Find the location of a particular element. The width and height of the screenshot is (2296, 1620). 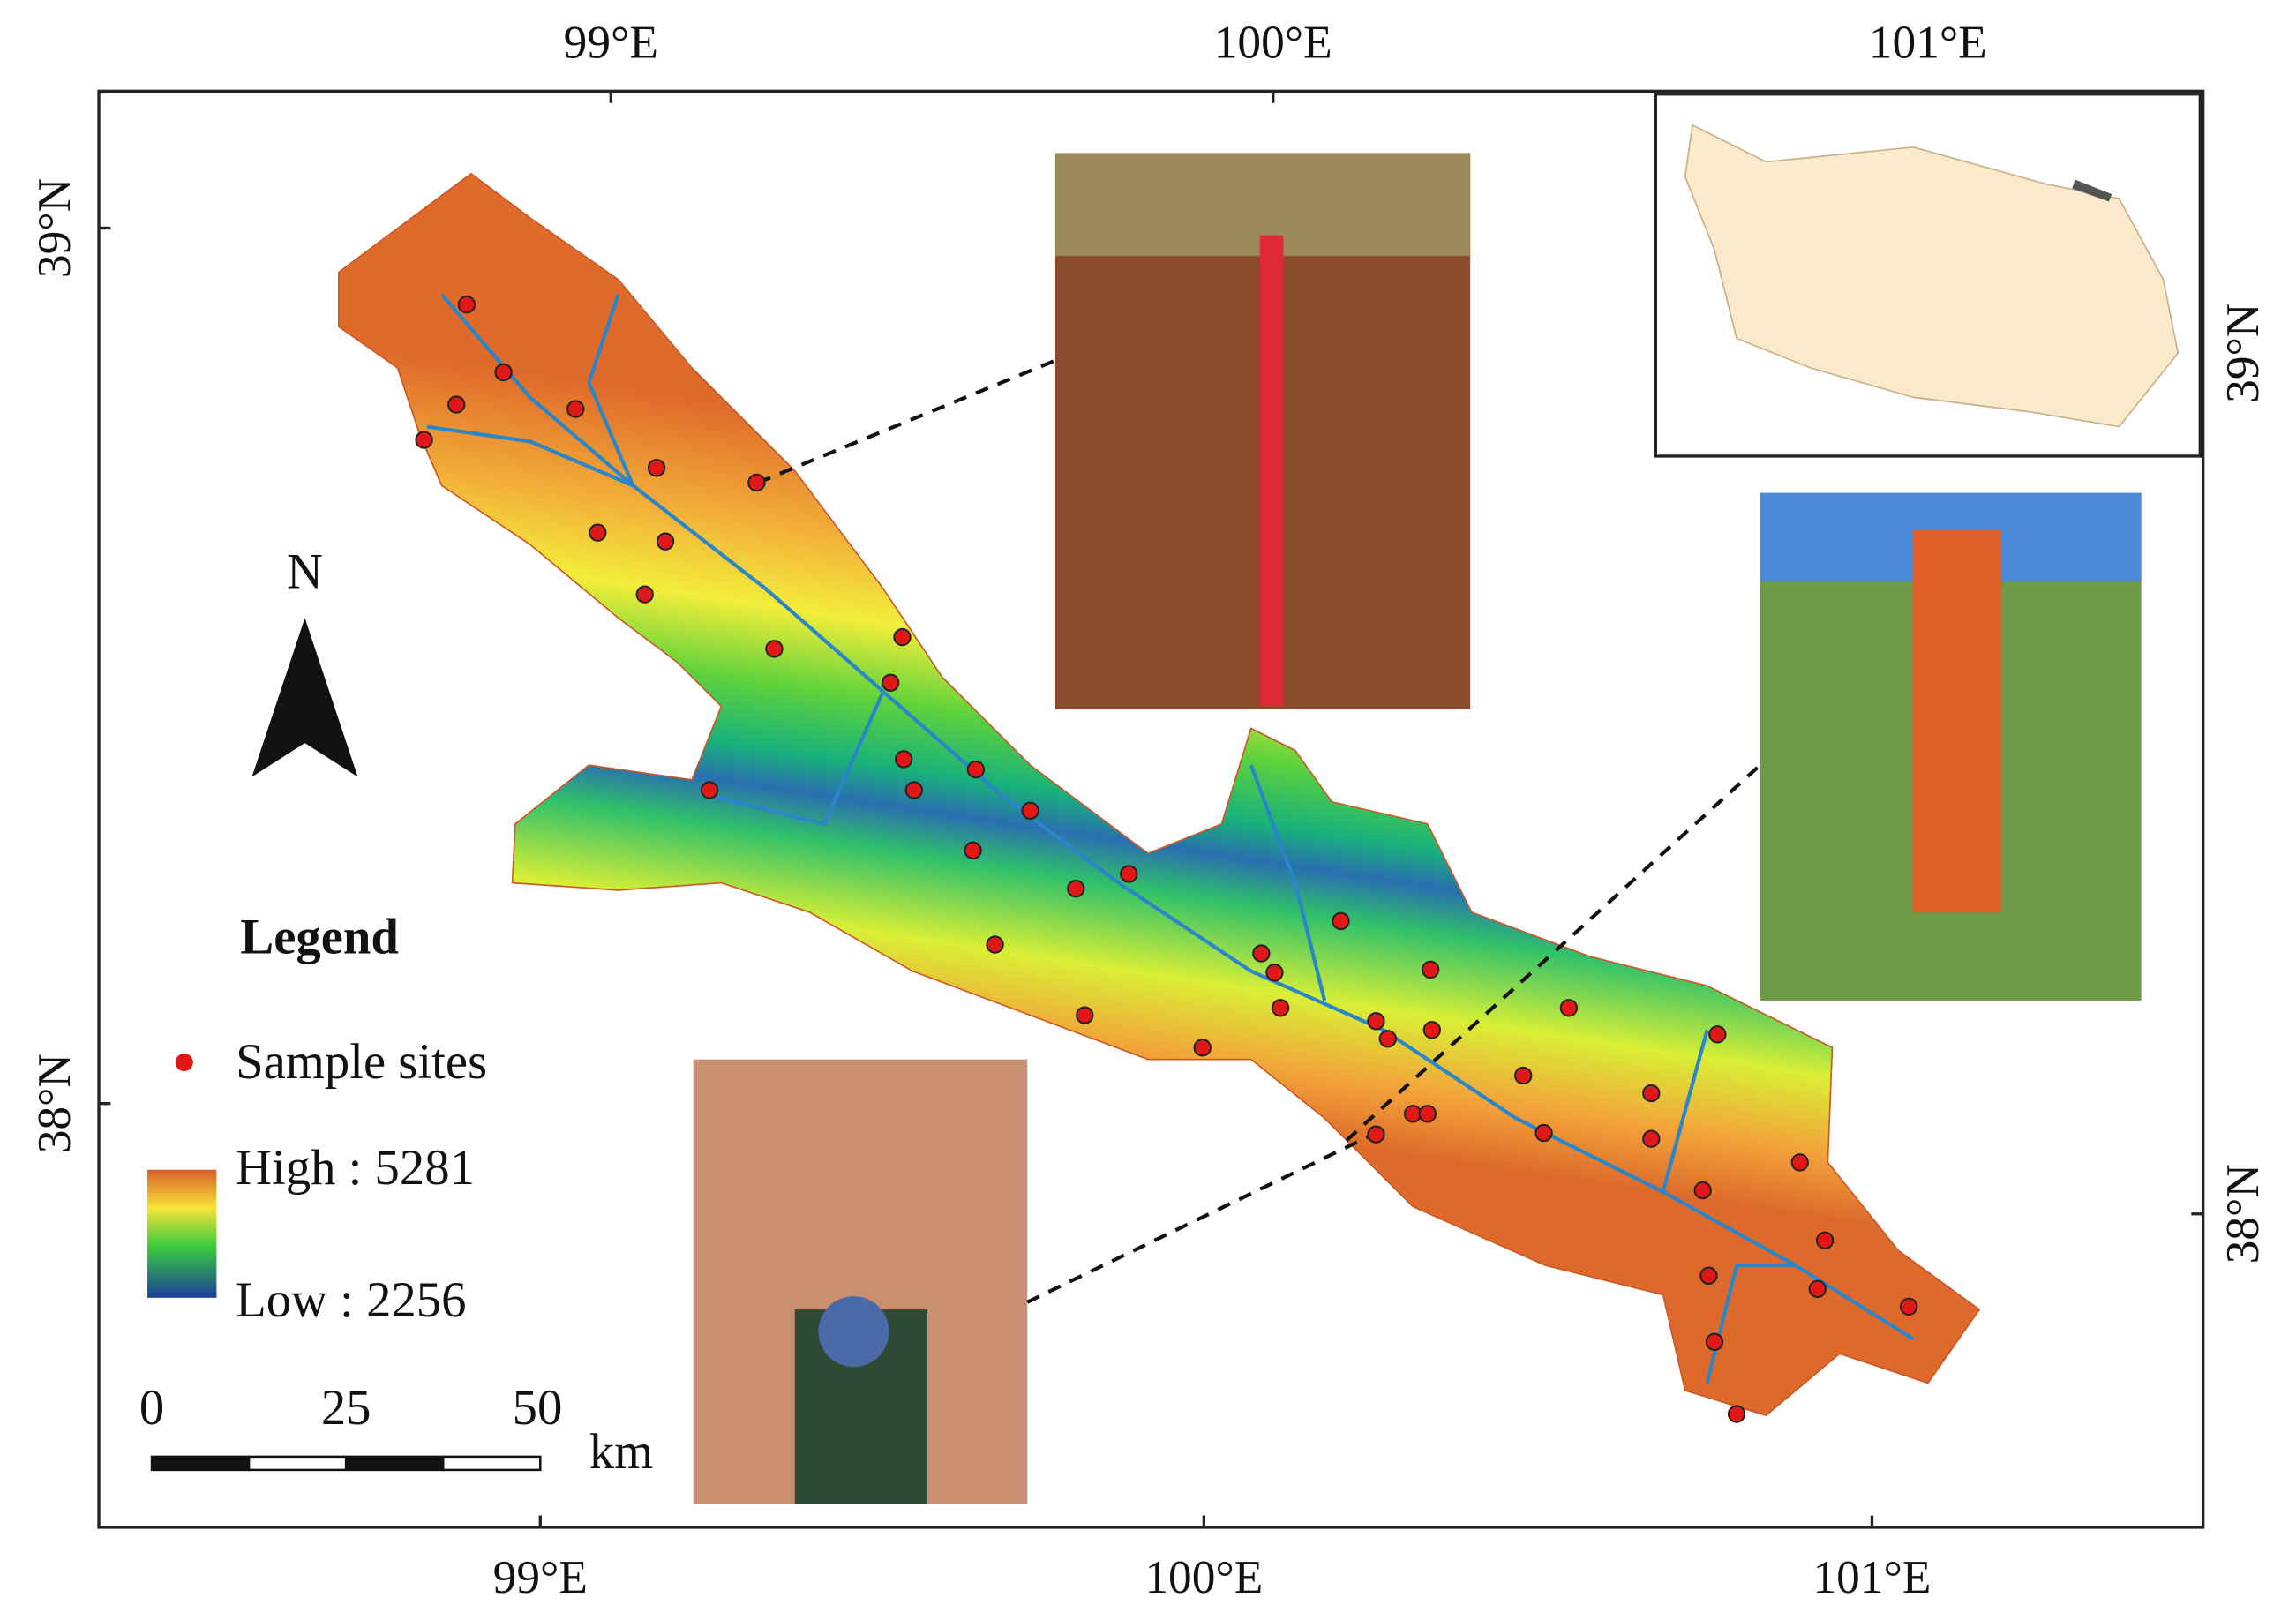

scale-bar is located at coordinates (346, 1463).